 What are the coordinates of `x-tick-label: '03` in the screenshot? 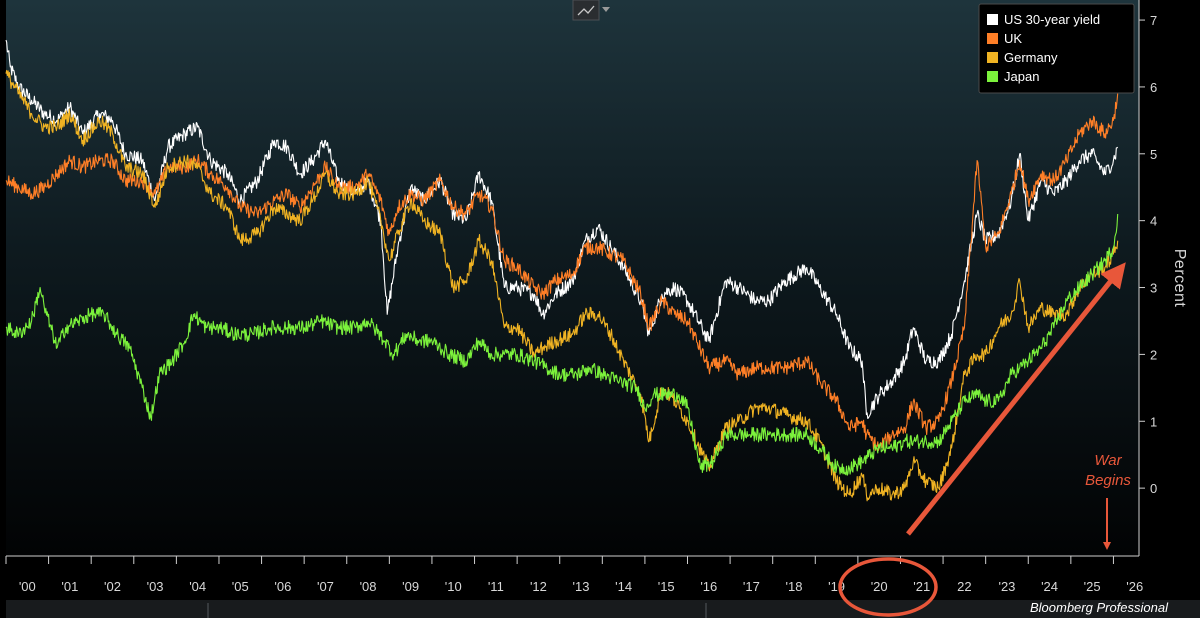 It's located at (155, 586).